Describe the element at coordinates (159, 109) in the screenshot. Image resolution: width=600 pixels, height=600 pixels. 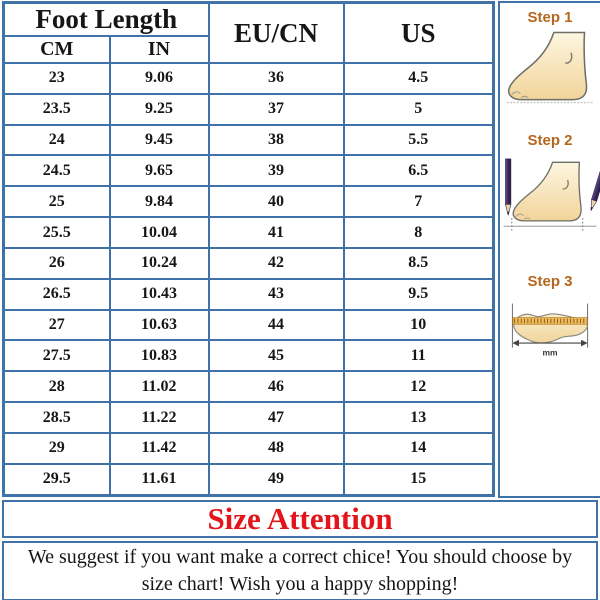
I see `table-cell: 9.25` at that location.